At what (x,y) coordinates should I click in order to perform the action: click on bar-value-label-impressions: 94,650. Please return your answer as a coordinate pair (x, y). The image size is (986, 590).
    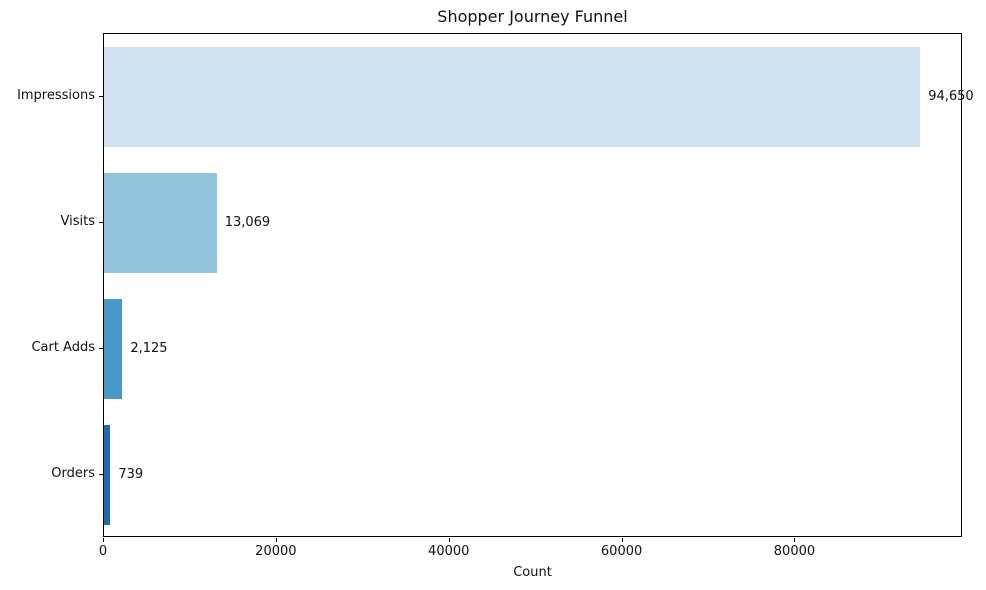
    Looking at the image, I should click on (951, 96).